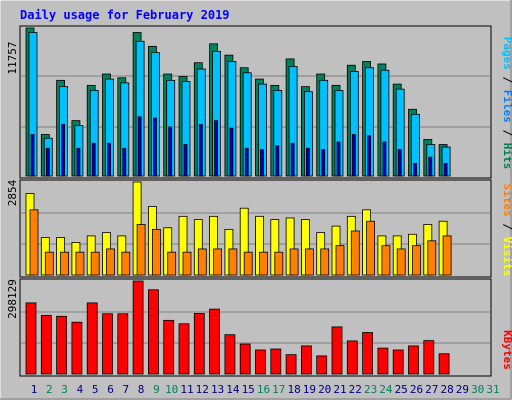  What do you see at coordinates (125, 389) in the screenshot?
I see `x-tick-label-7: 7` at bounding box center [125, 389].